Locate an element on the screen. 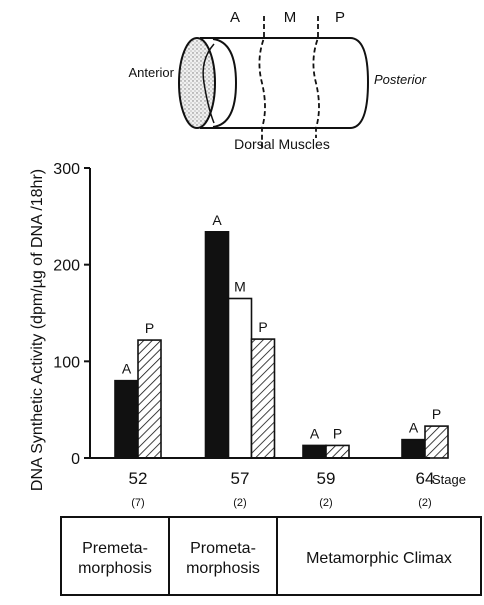  x-axis: 52 (7) 57 (2) 59 (2) 64 (2) is located at coordinates (262, 483).